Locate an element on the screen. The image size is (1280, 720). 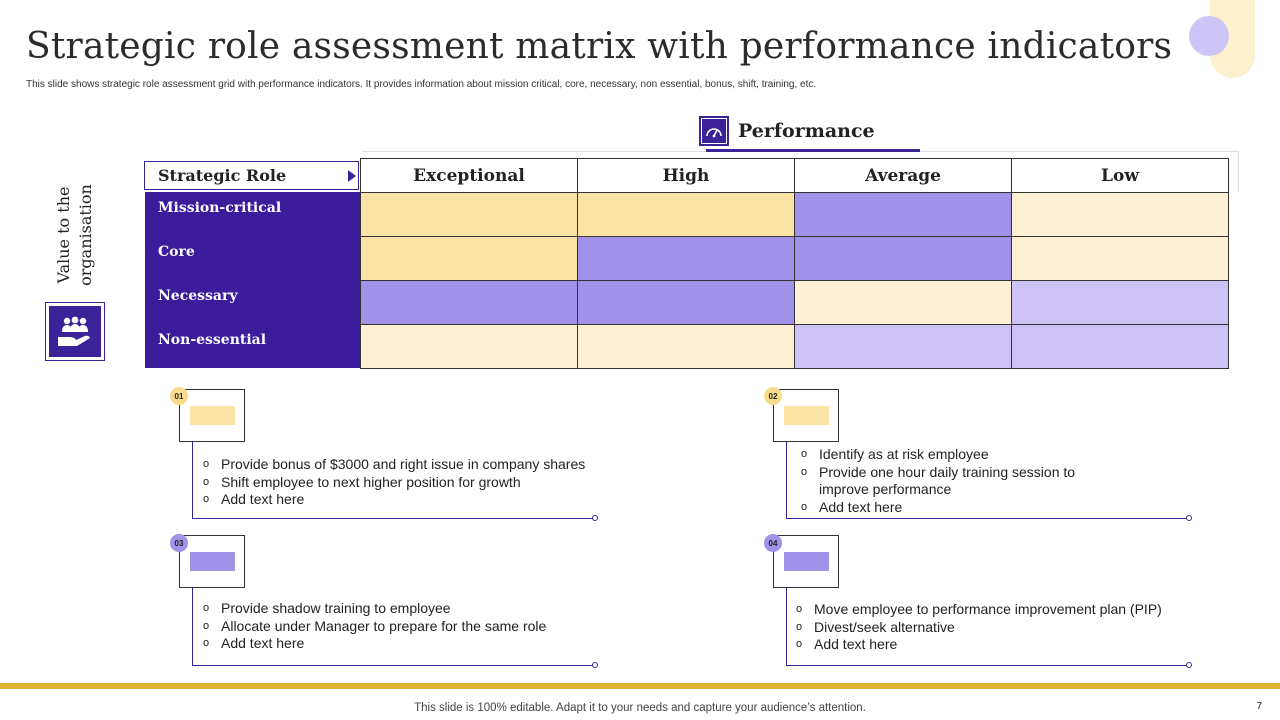
gauge-icon is located at coordinates (714, 131).